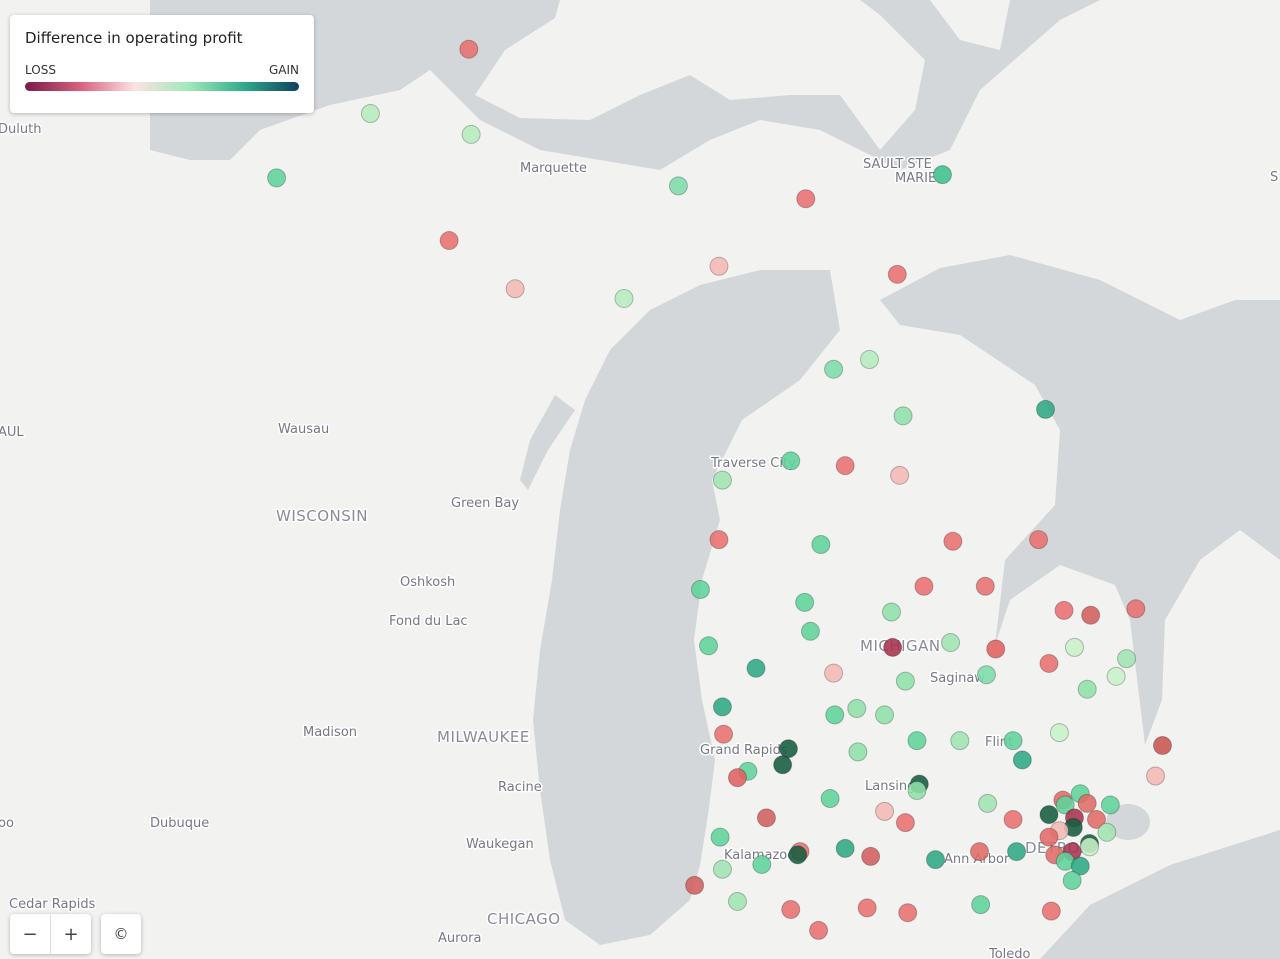 The image size is (1280, 959). Describe the element at coordinates (500, 844) in the screenshot. I see `city-label: Waukegan` at that location.